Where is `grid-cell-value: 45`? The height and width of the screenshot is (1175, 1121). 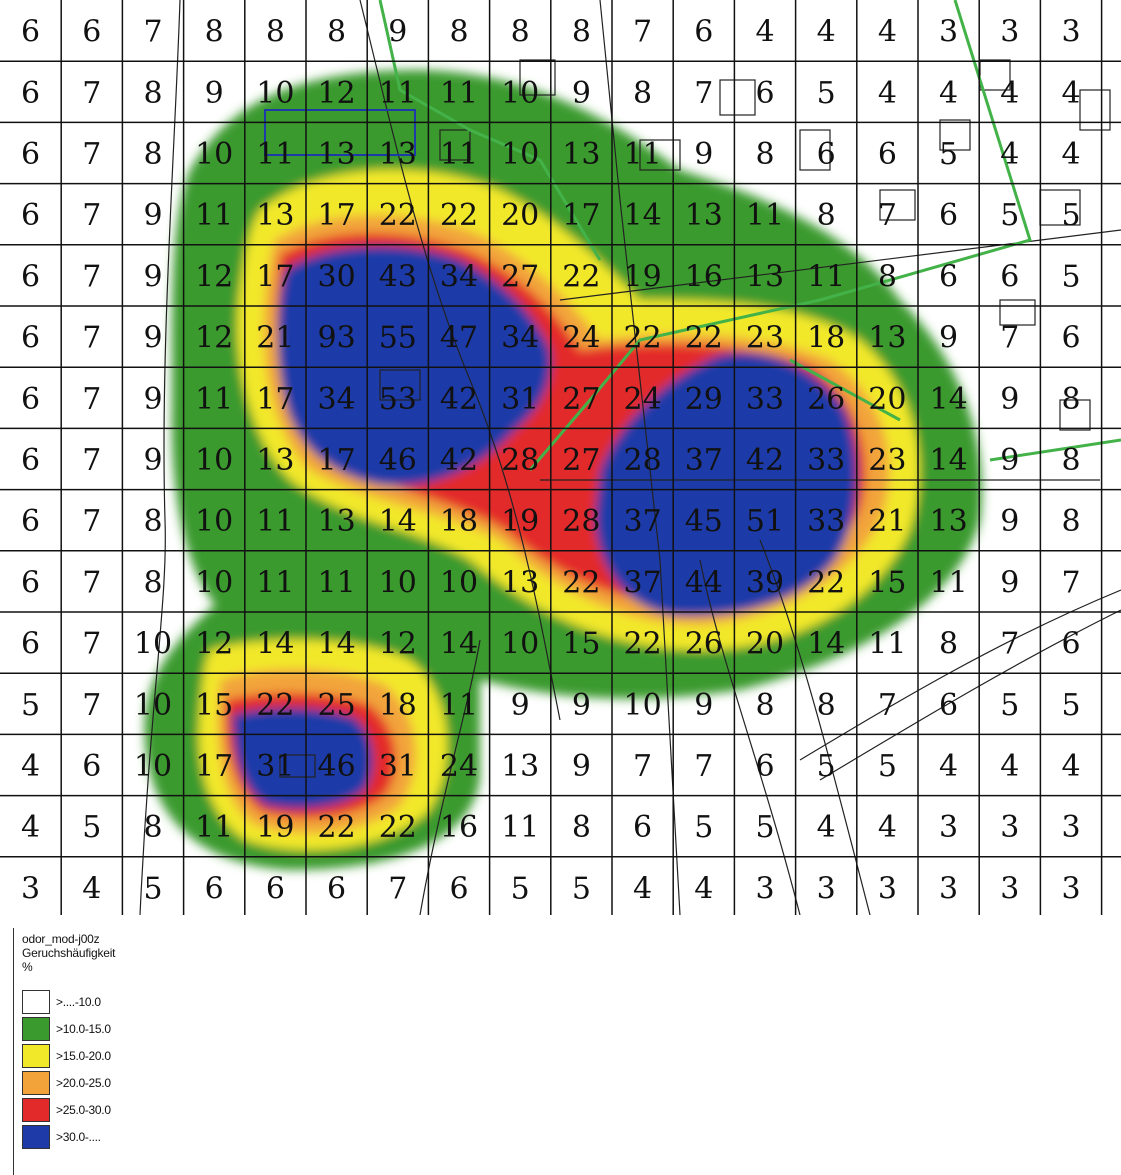
grid-cell-value: 45 is located at coordinates (704, 521).